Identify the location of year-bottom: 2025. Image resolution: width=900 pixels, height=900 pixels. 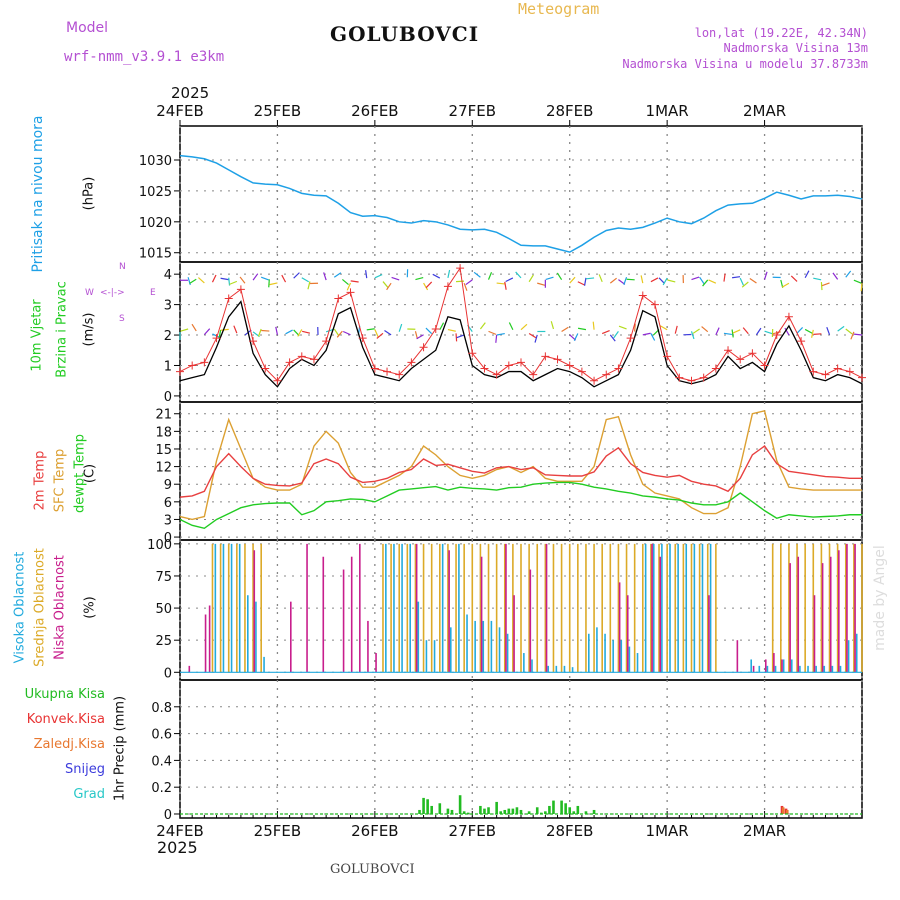
(177, 847).